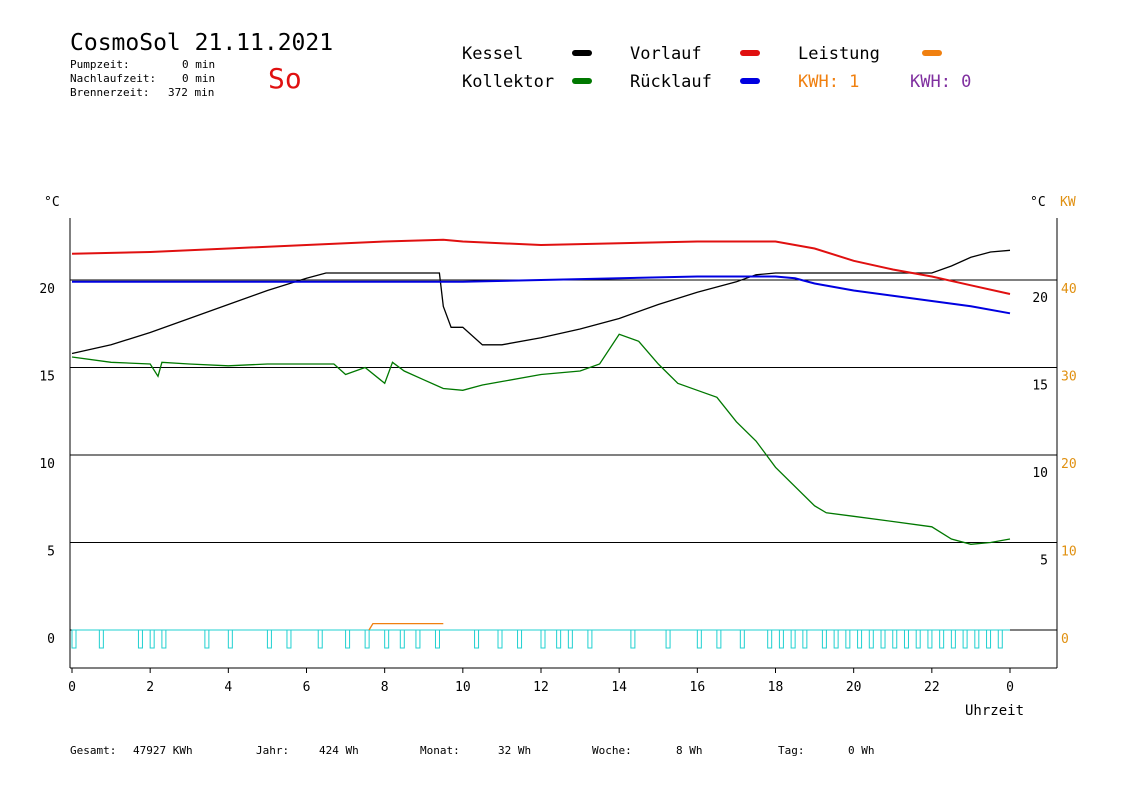 This screenshot has width=1148, height=812. Describe the element at coordinates (339, 750) in the screenshot. I see `footer-jahr-value: 424 Wh` at that location.